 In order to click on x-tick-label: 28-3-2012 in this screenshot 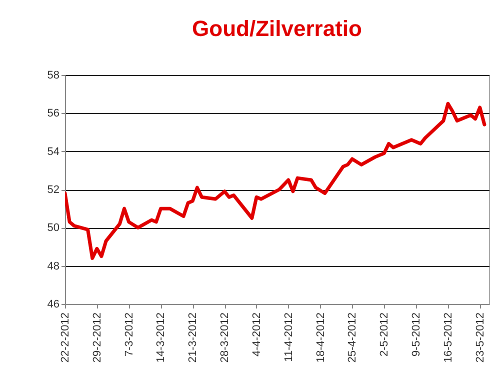, I will do `click(225, 337)`.